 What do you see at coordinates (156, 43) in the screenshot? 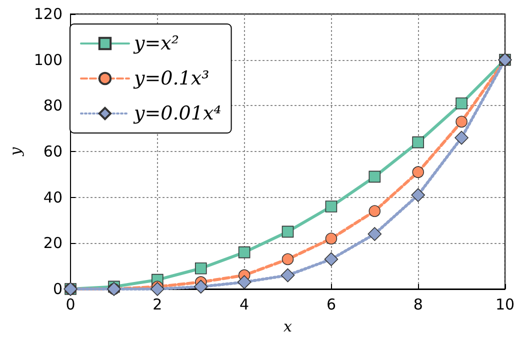
I see `legend-label: y=x²` at bounding box center [156, 43].